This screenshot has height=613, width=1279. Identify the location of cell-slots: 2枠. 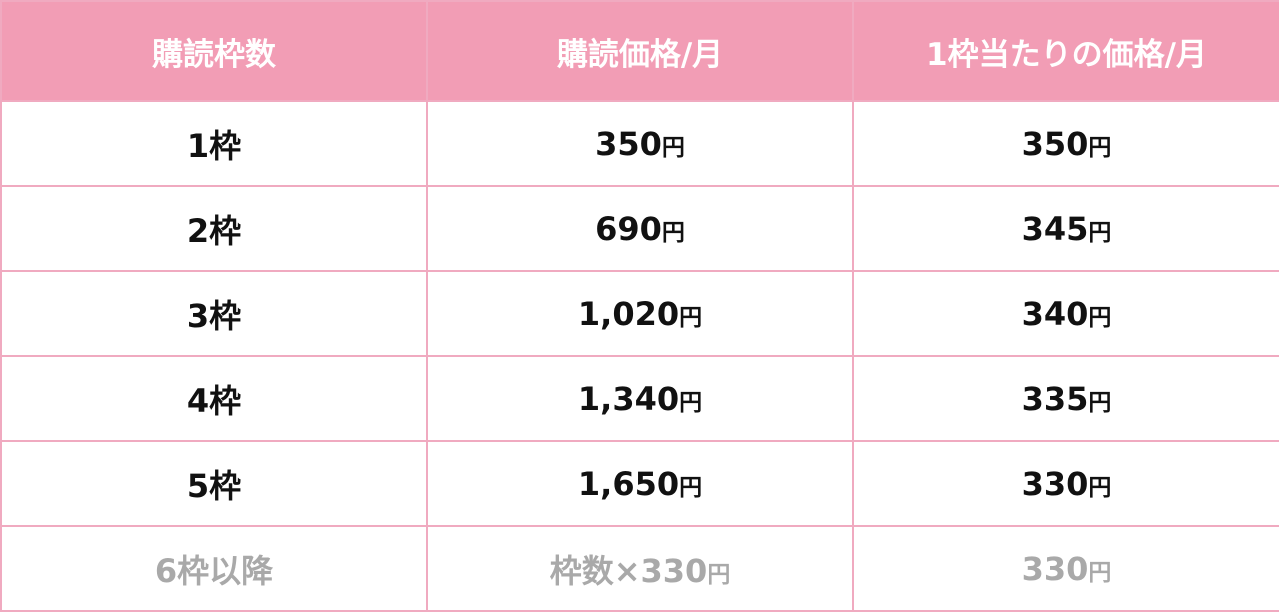
(214, 228).